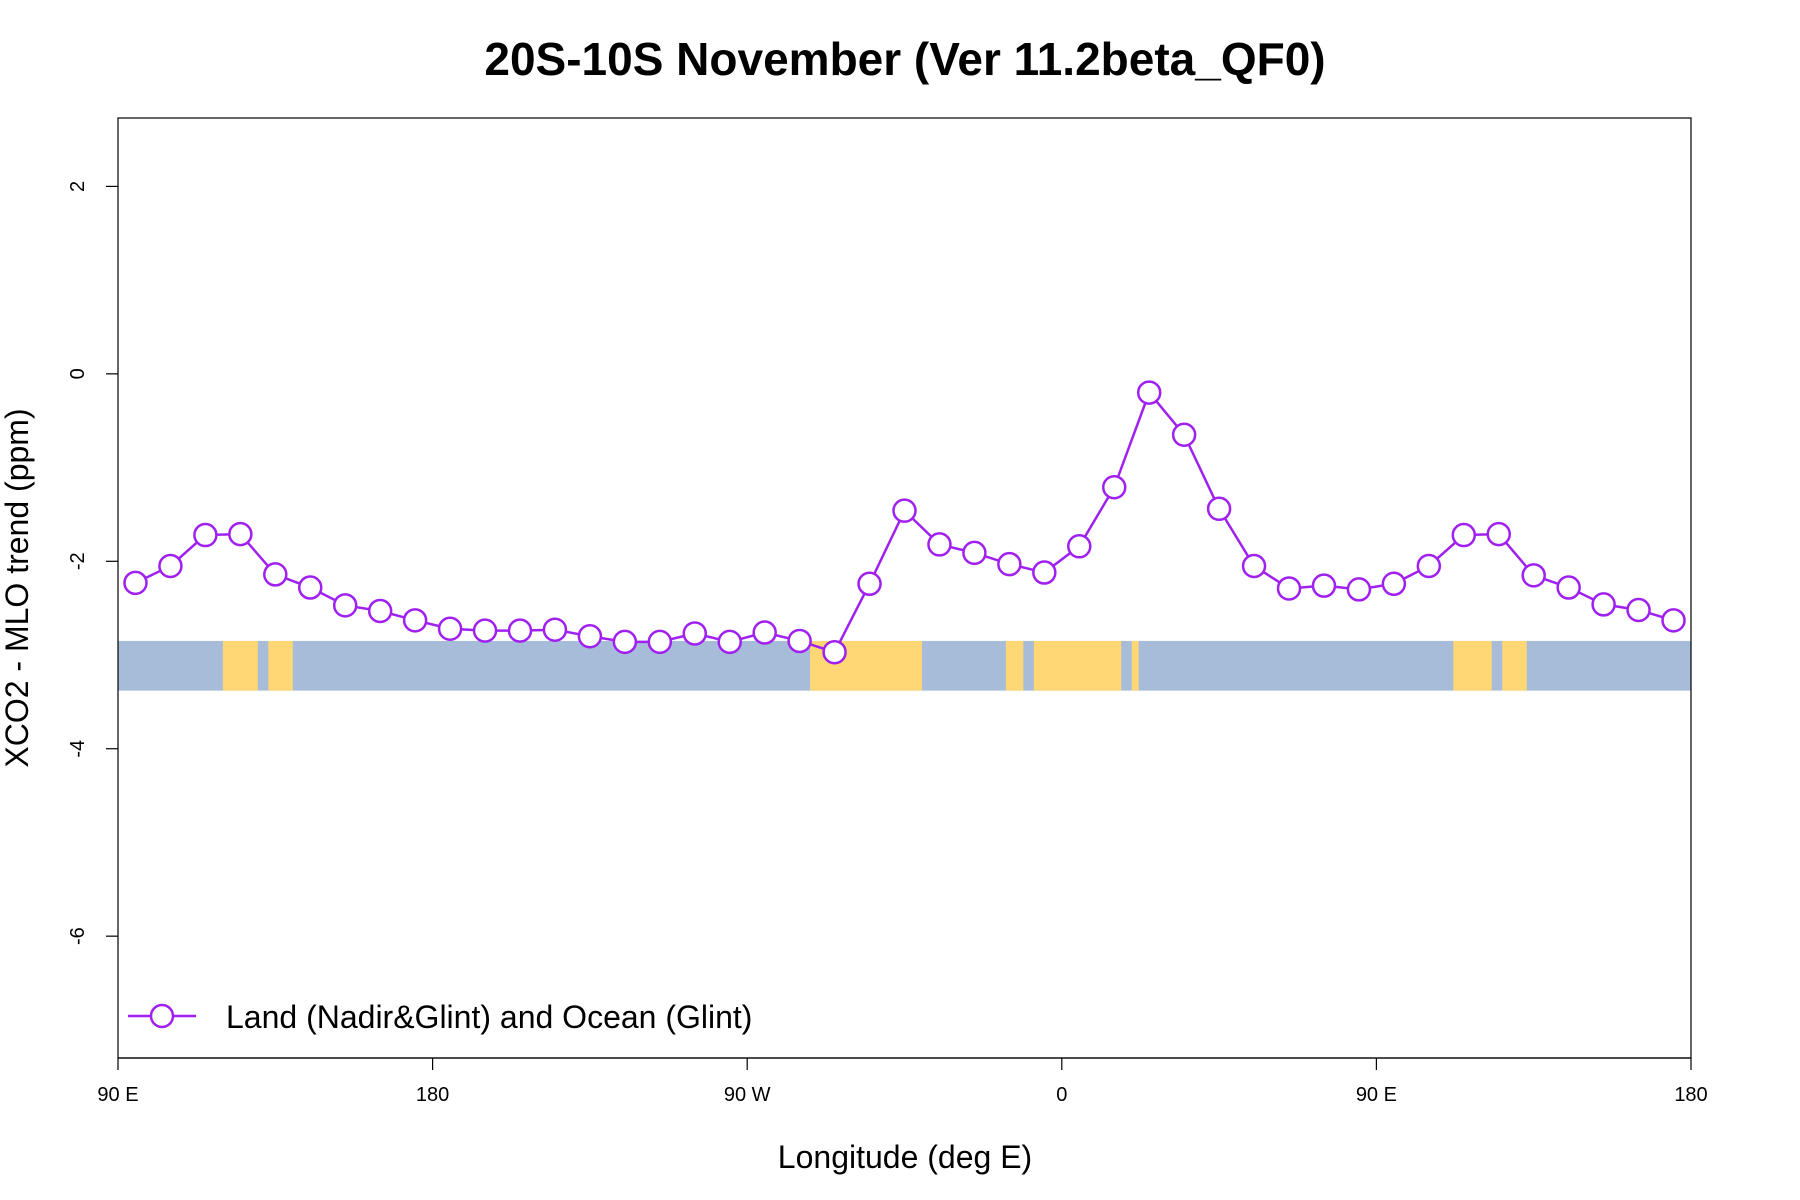 This screenshot has height=1200, width=1800. I want to click on x-axis: 90 E 180 90 W 0 90 E 180, so click(902, 1081).